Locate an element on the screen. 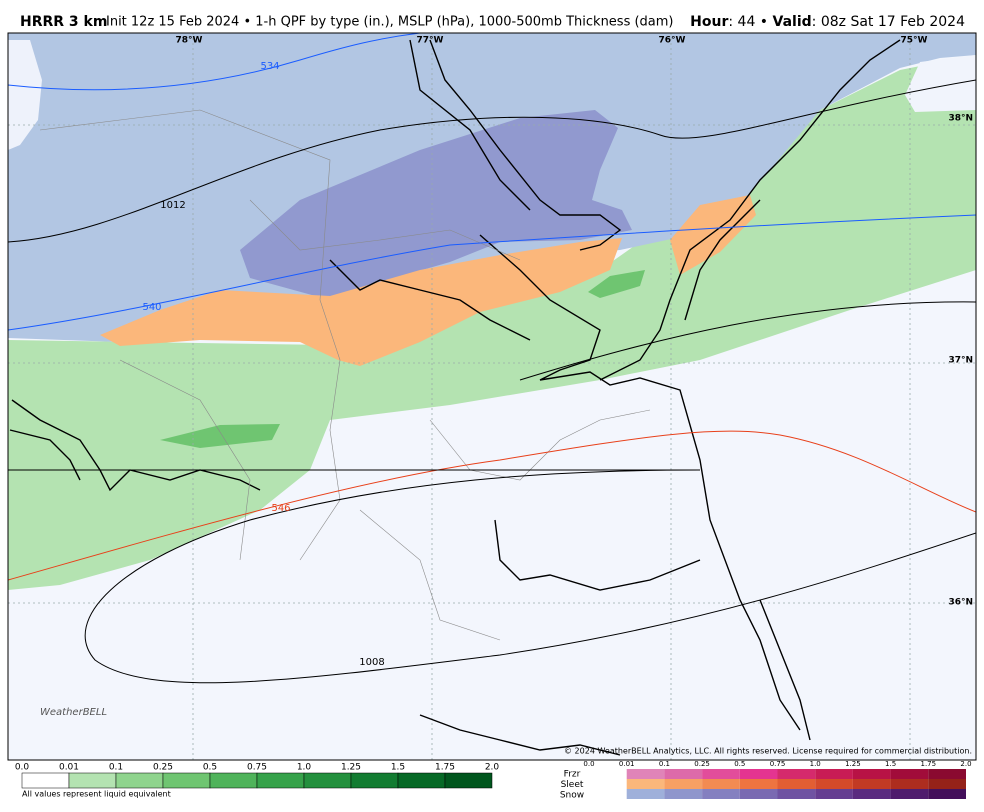 The height and width of the screenshot is (812, 984). valid-label: Valid is located at coordinates (792, 22).